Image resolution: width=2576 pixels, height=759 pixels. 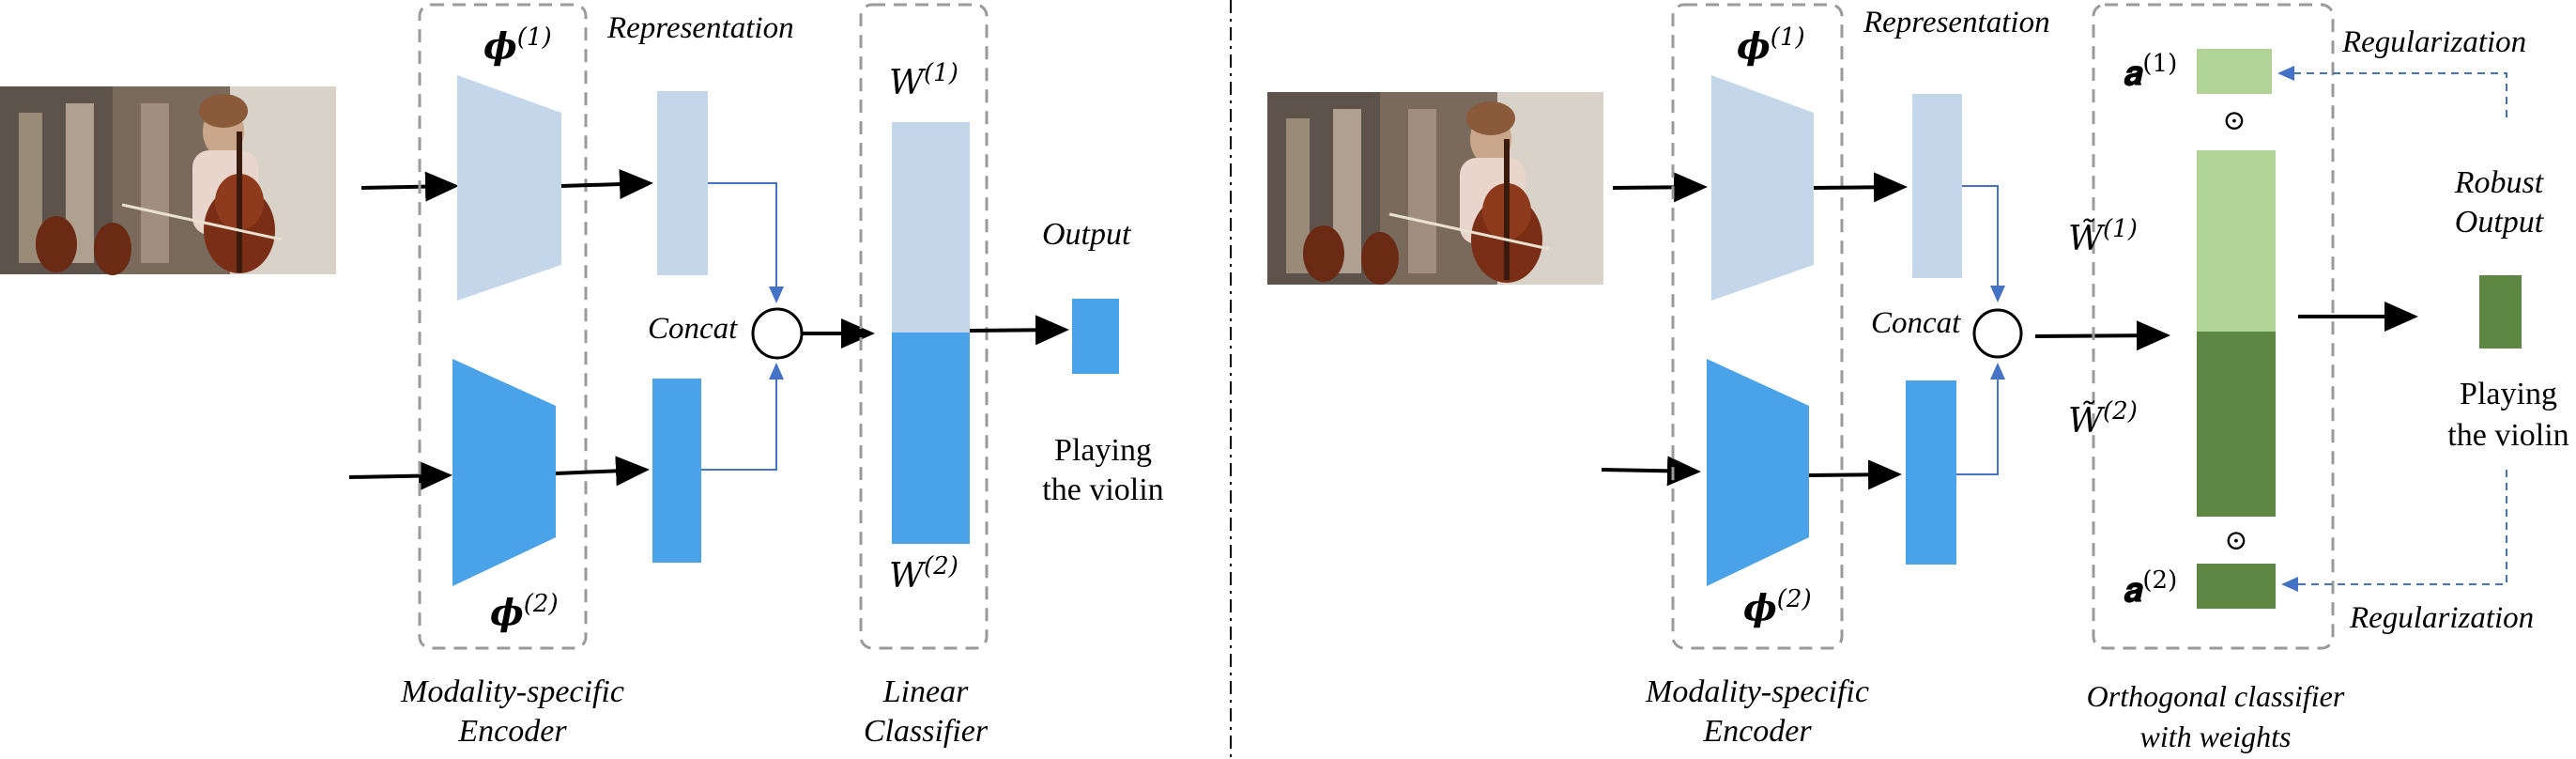 I want to click on robust-output-bar, so click(x=2501, y=312).